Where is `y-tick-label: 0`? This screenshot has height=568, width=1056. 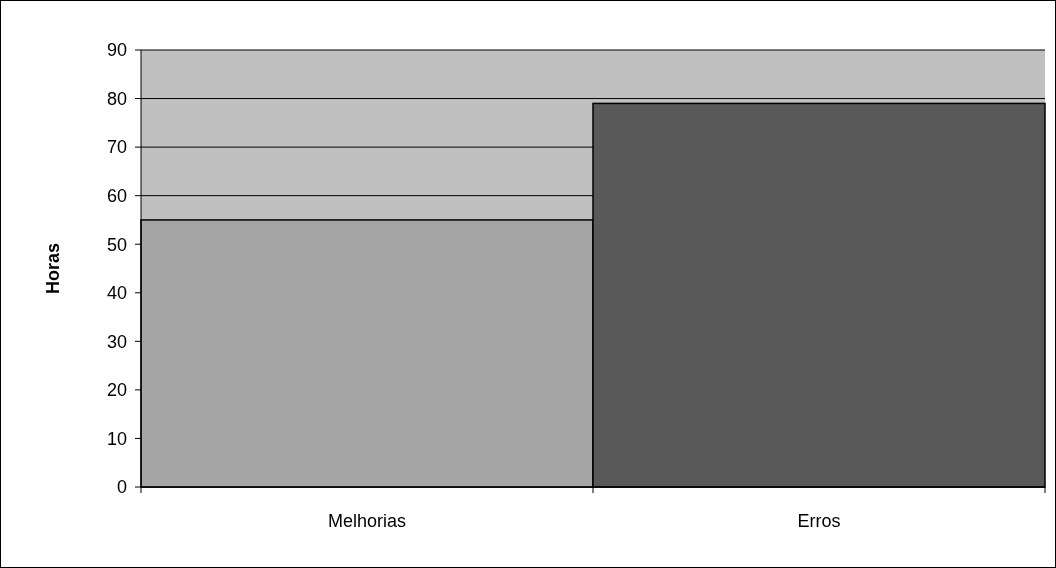
y-tick-label: 0 is located at coordinates (121, 487).